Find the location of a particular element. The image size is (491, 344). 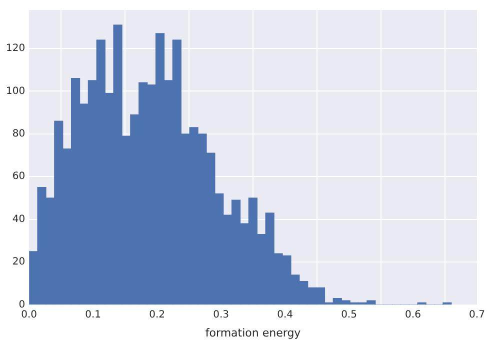

y-tick-label: 0 is located at coordinates (22, 304).